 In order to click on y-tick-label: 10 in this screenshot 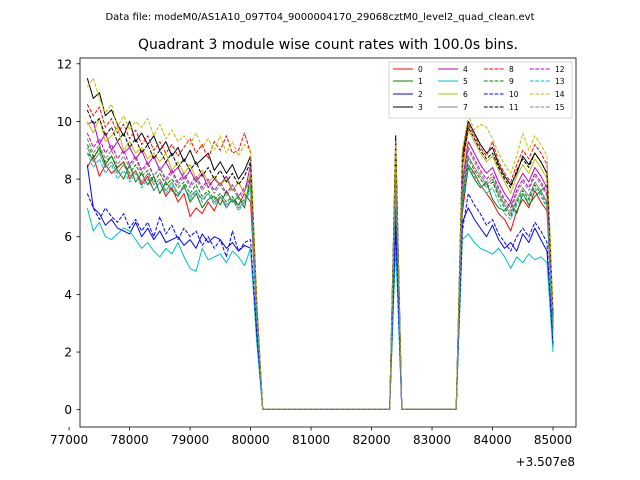, I will do `click(64, 122)`.